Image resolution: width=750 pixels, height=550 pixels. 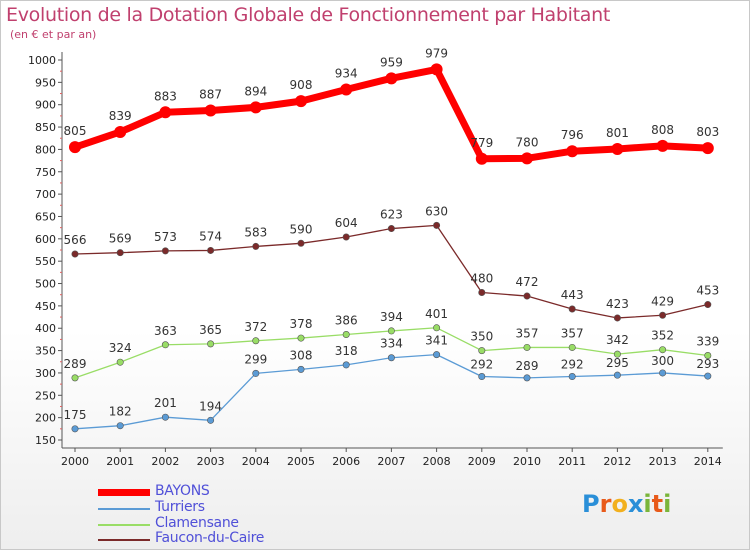 What do you see at coordinates (527, 333) in the screenshot?
I see `data-label: 357` at bounding box center [527, 333].